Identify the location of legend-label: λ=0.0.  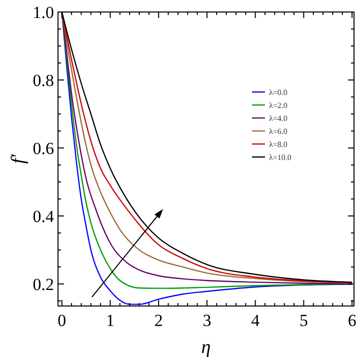
(278, 92).